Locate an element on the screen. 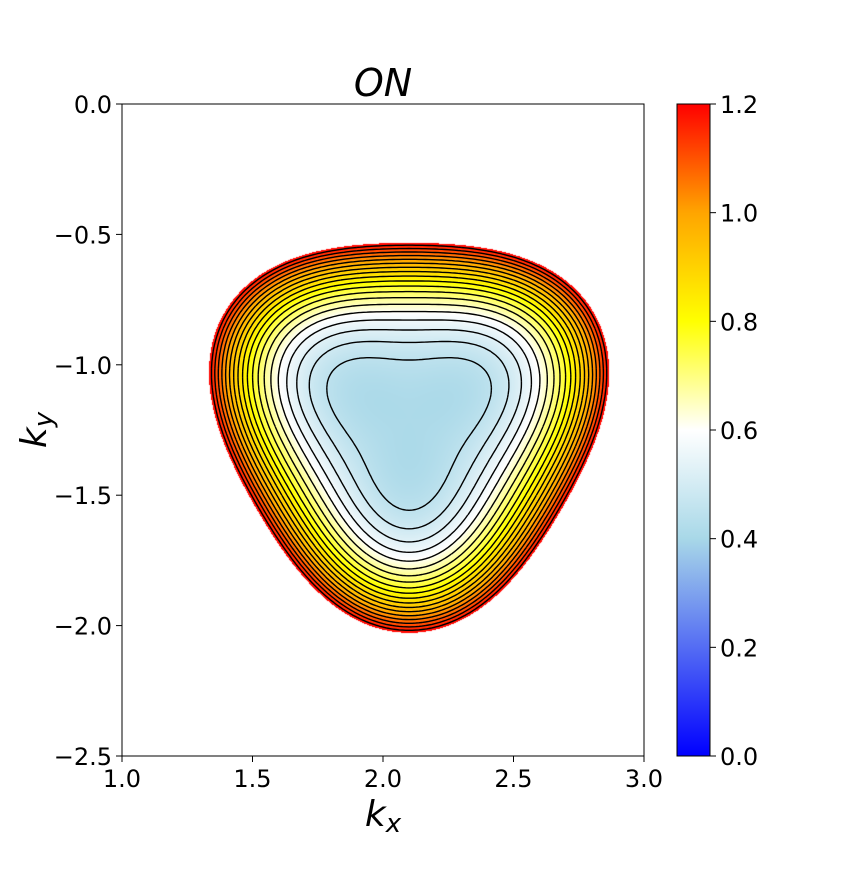 The height and width of the screenshot is (869, 864). x-tick-label: 3.0 is located at coordinates (644, 779).